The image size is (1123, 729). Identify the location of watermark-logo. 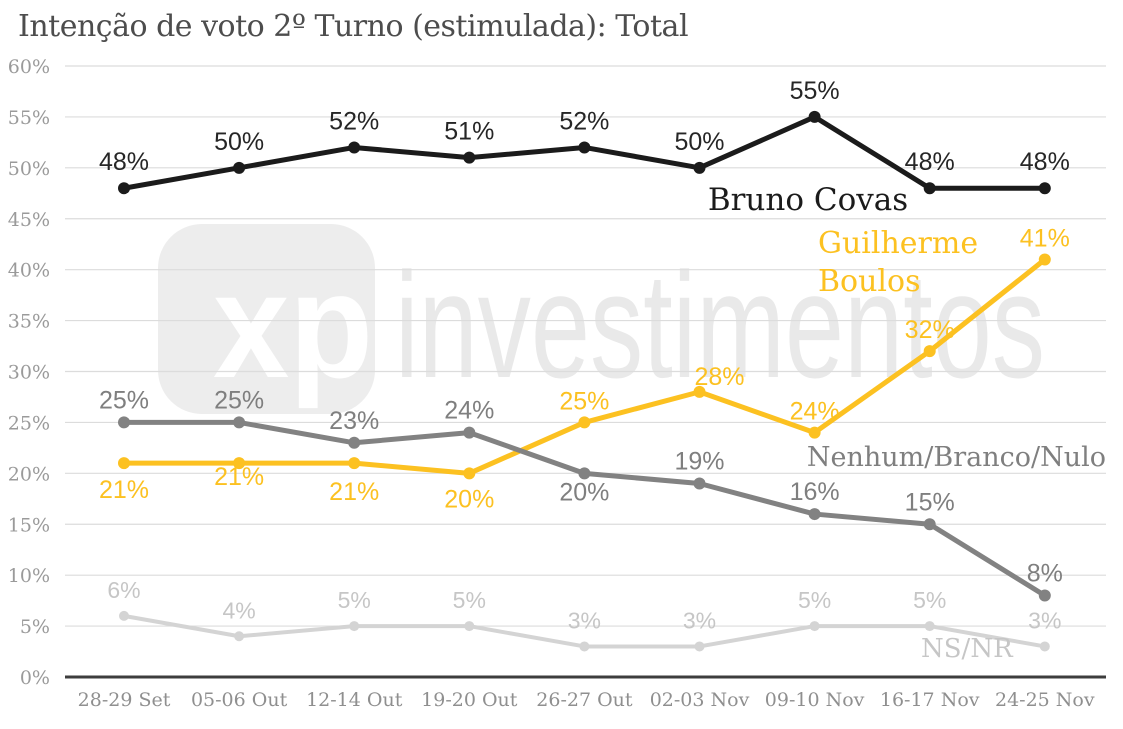
(266, 319).